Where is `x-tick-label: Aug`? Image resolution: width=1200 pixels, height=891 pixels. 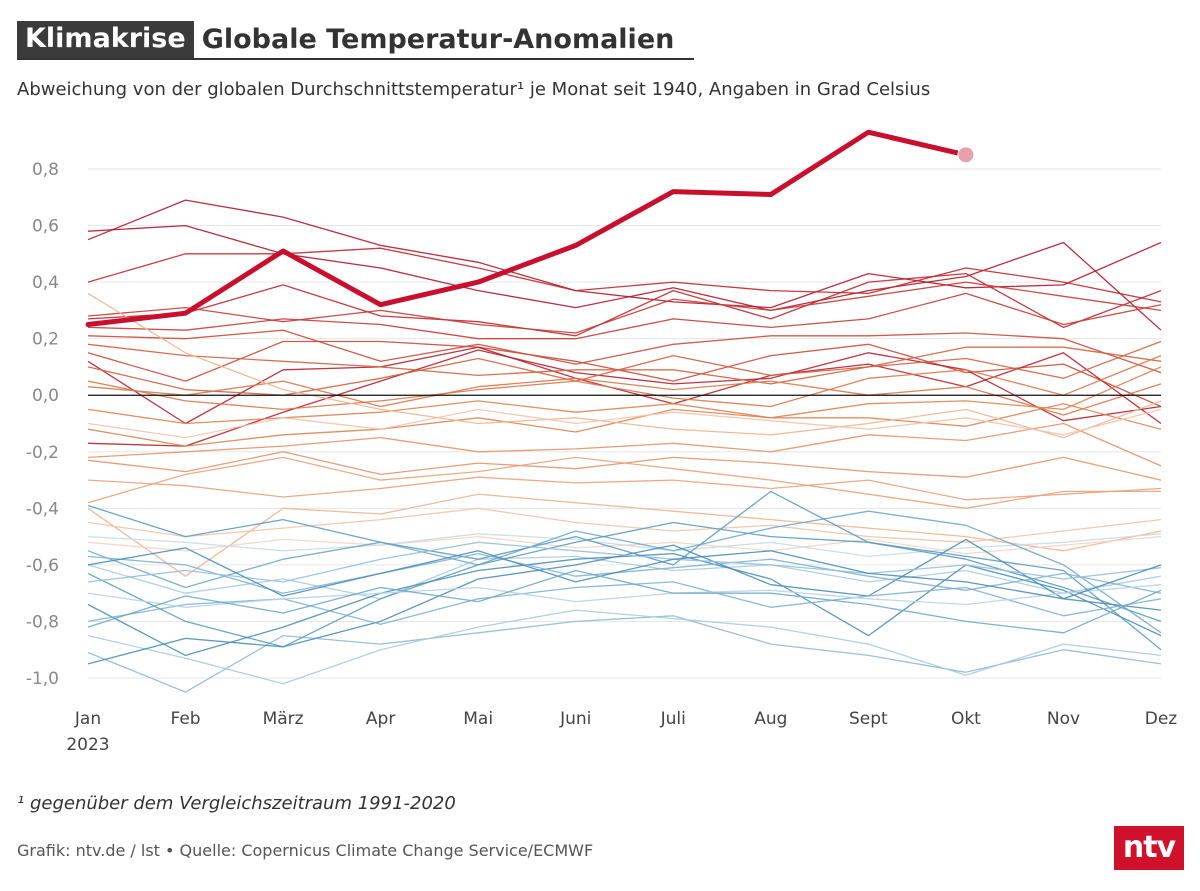
x-tick-label: Aug is located at coordinates (770, 719).